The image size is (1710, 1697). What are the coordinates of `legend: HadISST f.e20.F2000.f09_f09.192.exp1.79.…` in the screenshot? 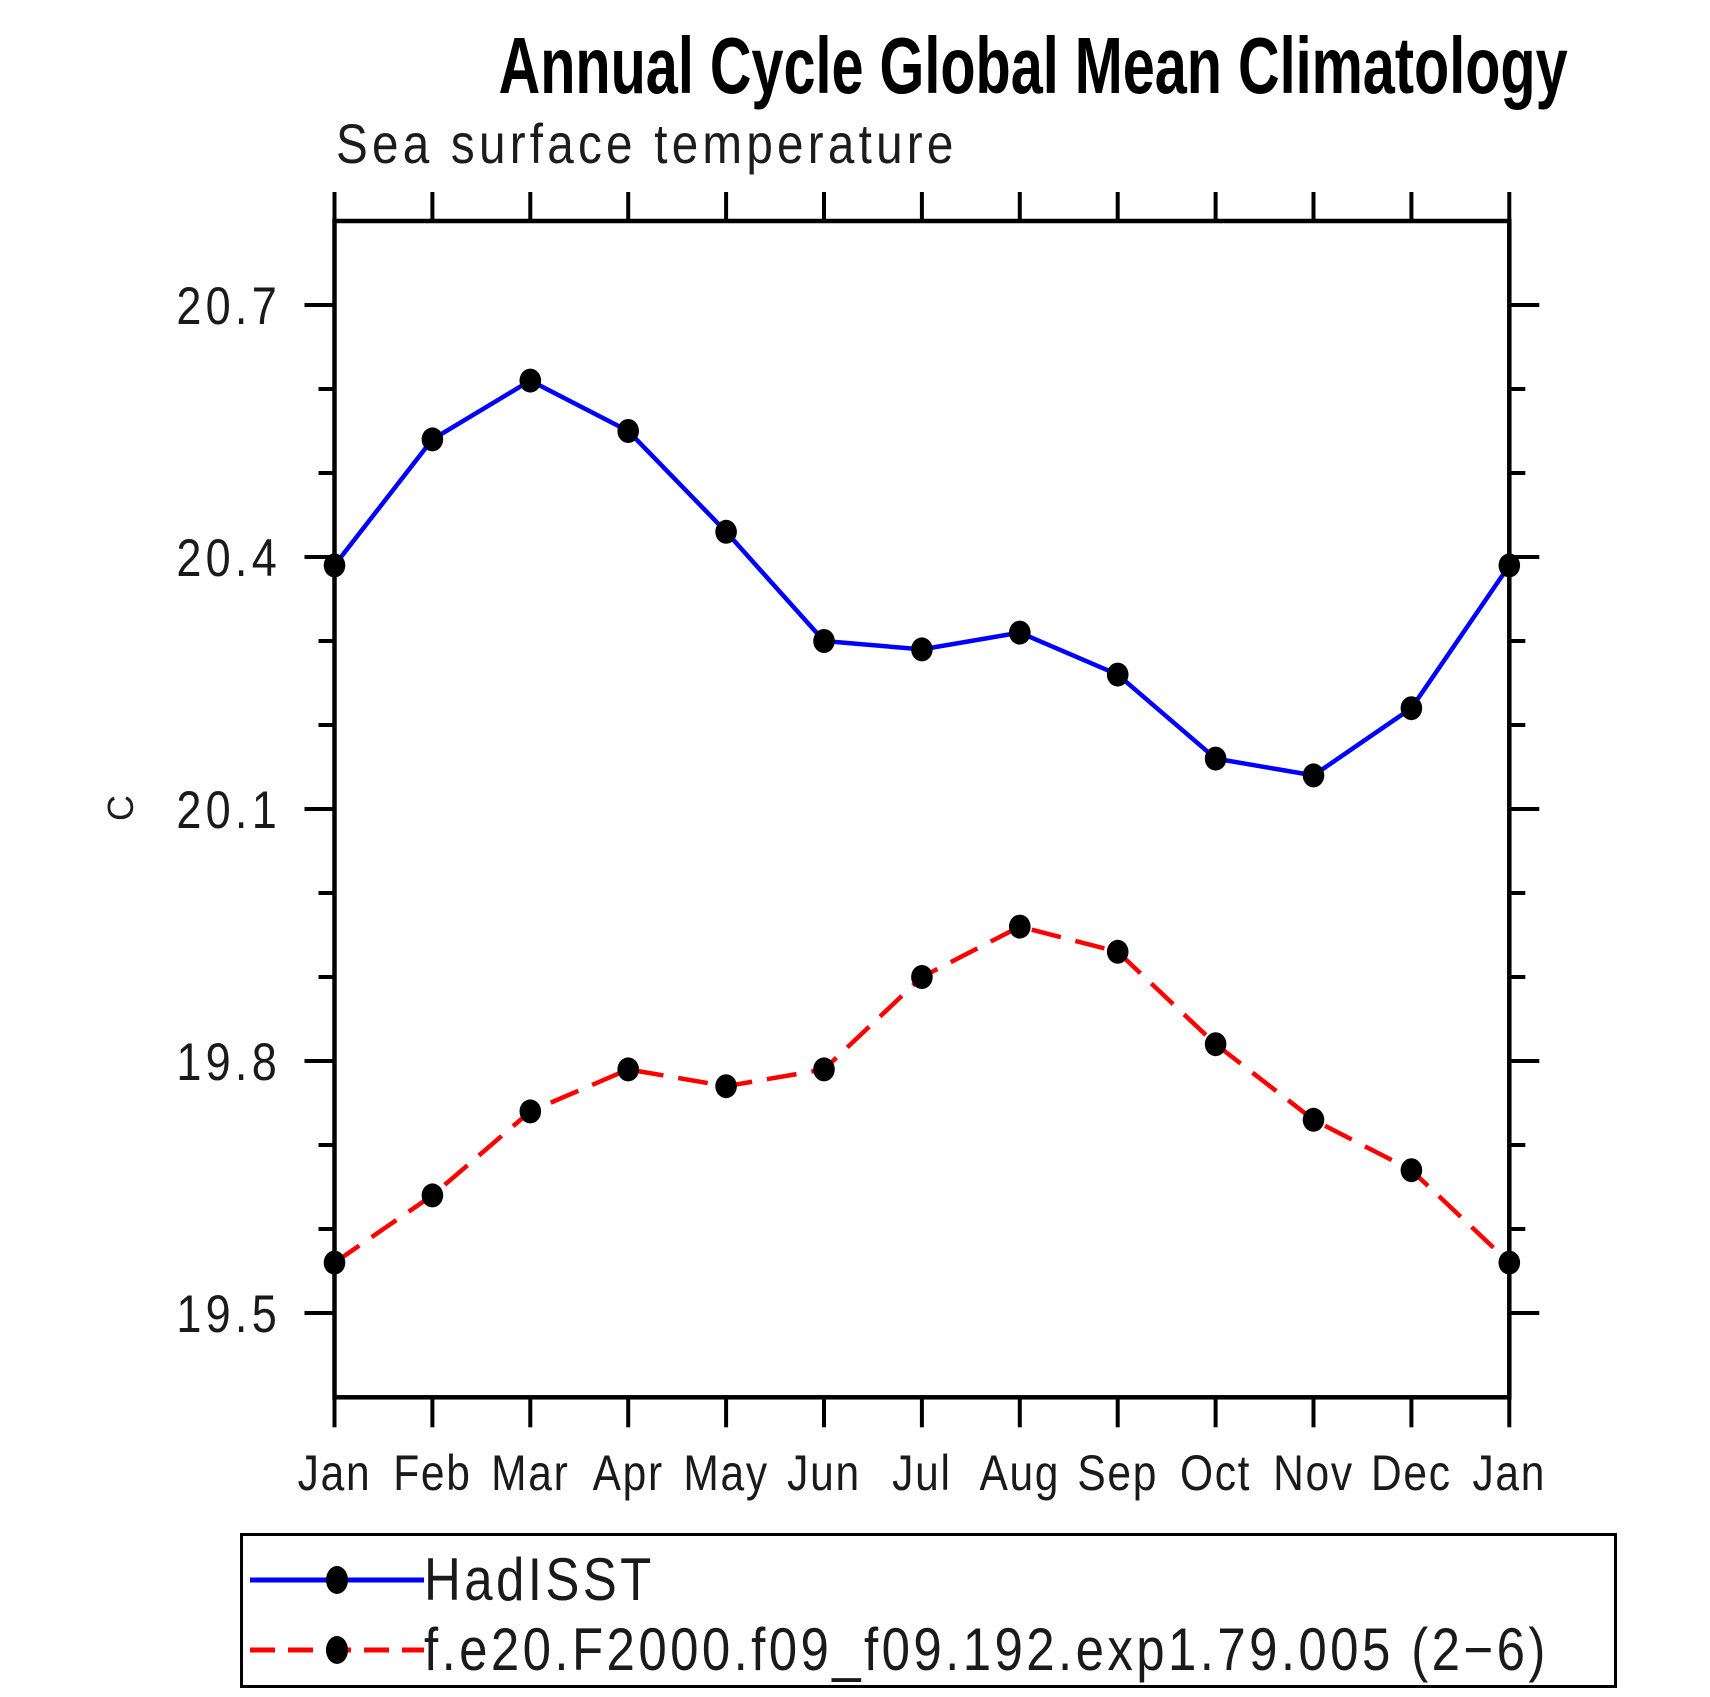 It's located at (928, 1610).